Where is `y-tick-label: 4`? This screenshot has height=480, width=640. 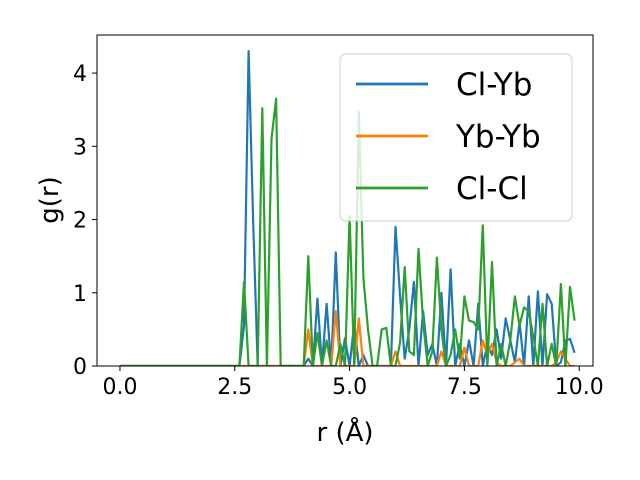
y-tick-label: 4 is located at coordinates (80, 74).